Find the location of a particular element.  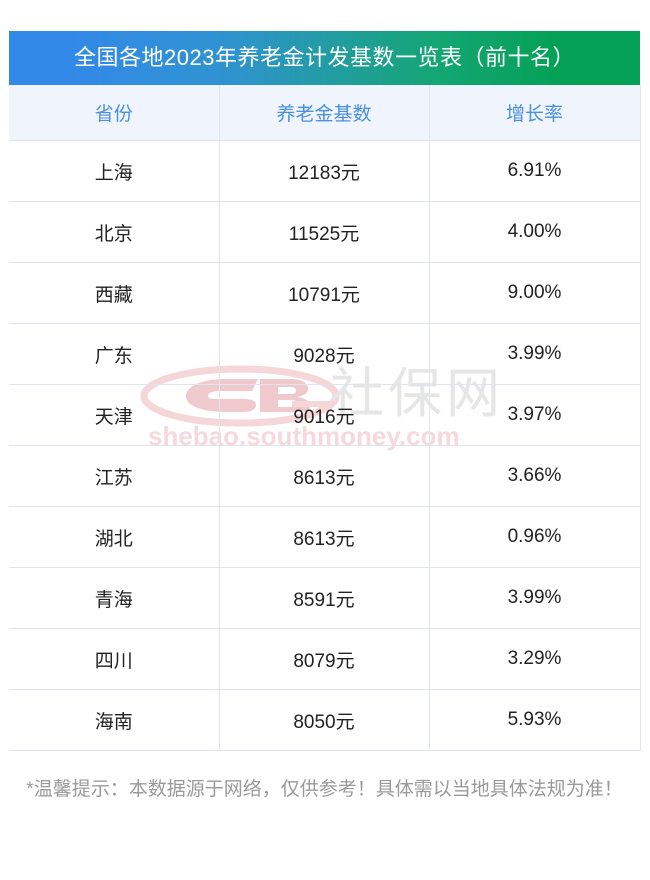

cell-province: 海南 is located at coordinates (114, 720).